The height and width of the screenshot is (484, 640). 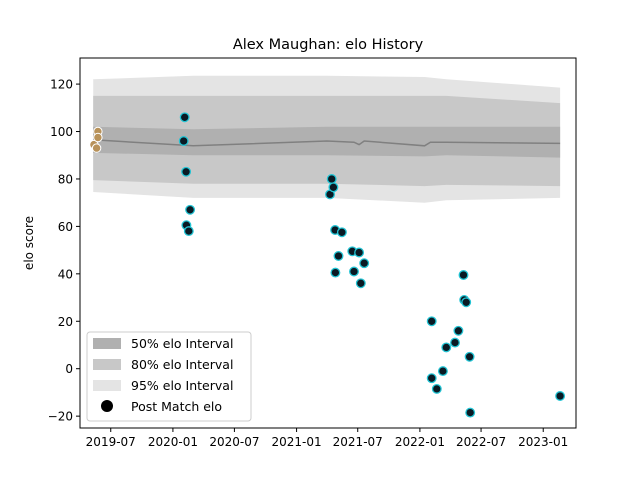 What do you see at coordinates (65, 179) in the screenshot?
I see `y-tick-label: 80` at bounding box center [65, 179].